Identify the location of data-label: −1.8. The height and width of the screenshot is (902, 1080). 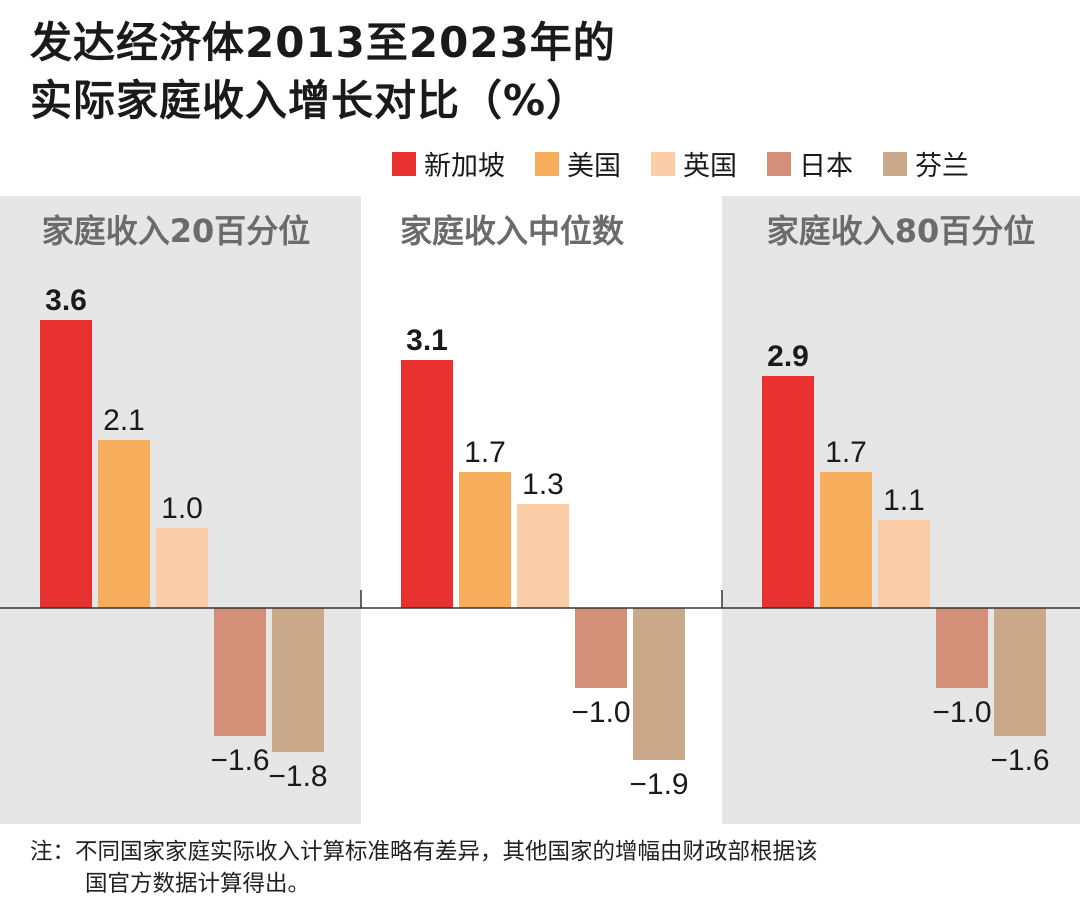
(297, 776).